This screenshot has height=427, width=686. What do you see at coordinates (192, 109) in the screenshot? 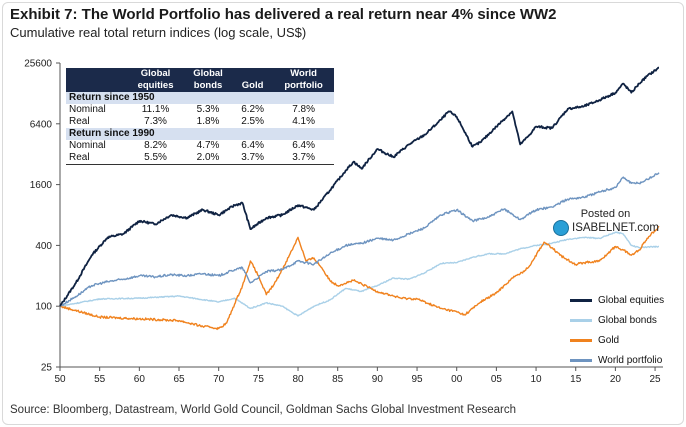
I see `table-row: Nominal 11.1% 5.3% 6.2% 7.8%` at bounding box center [192, 109].